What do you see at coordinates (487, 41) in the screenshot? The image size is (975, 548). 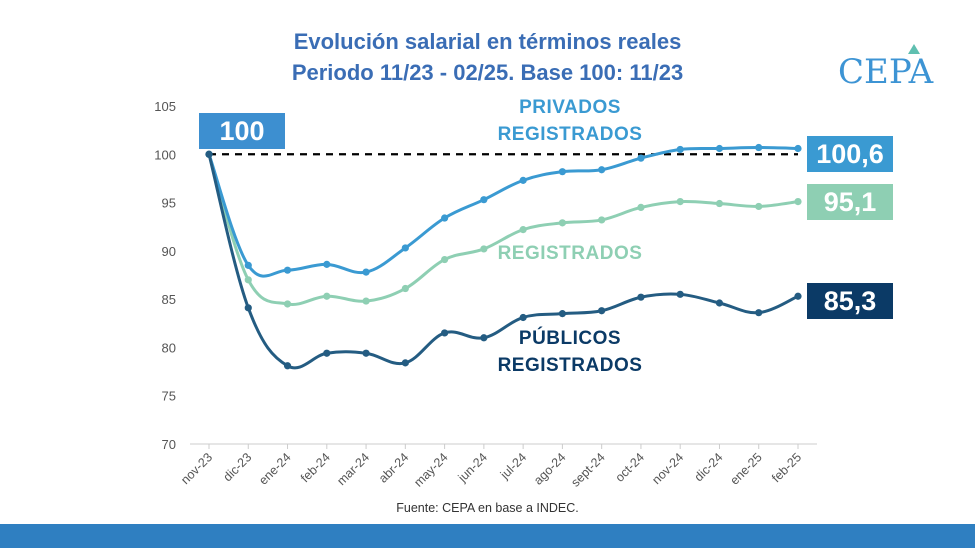 I see `chart-title: Evolución salarial en términos reales` at bounding box center [487, 41].